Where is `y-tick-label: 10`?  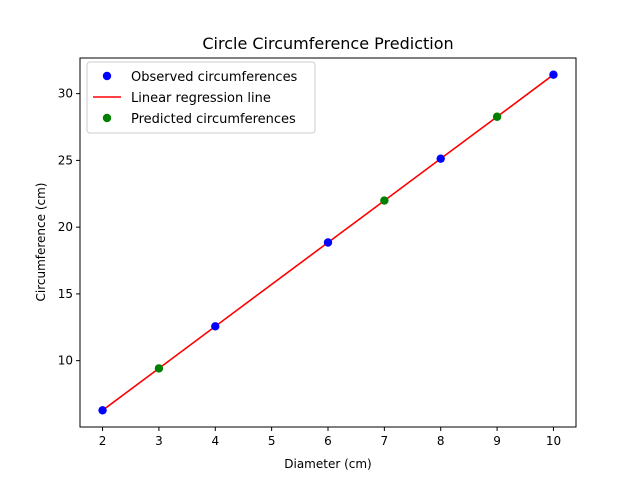
y-tick-label: 10 is located at coordinates (65, 361).